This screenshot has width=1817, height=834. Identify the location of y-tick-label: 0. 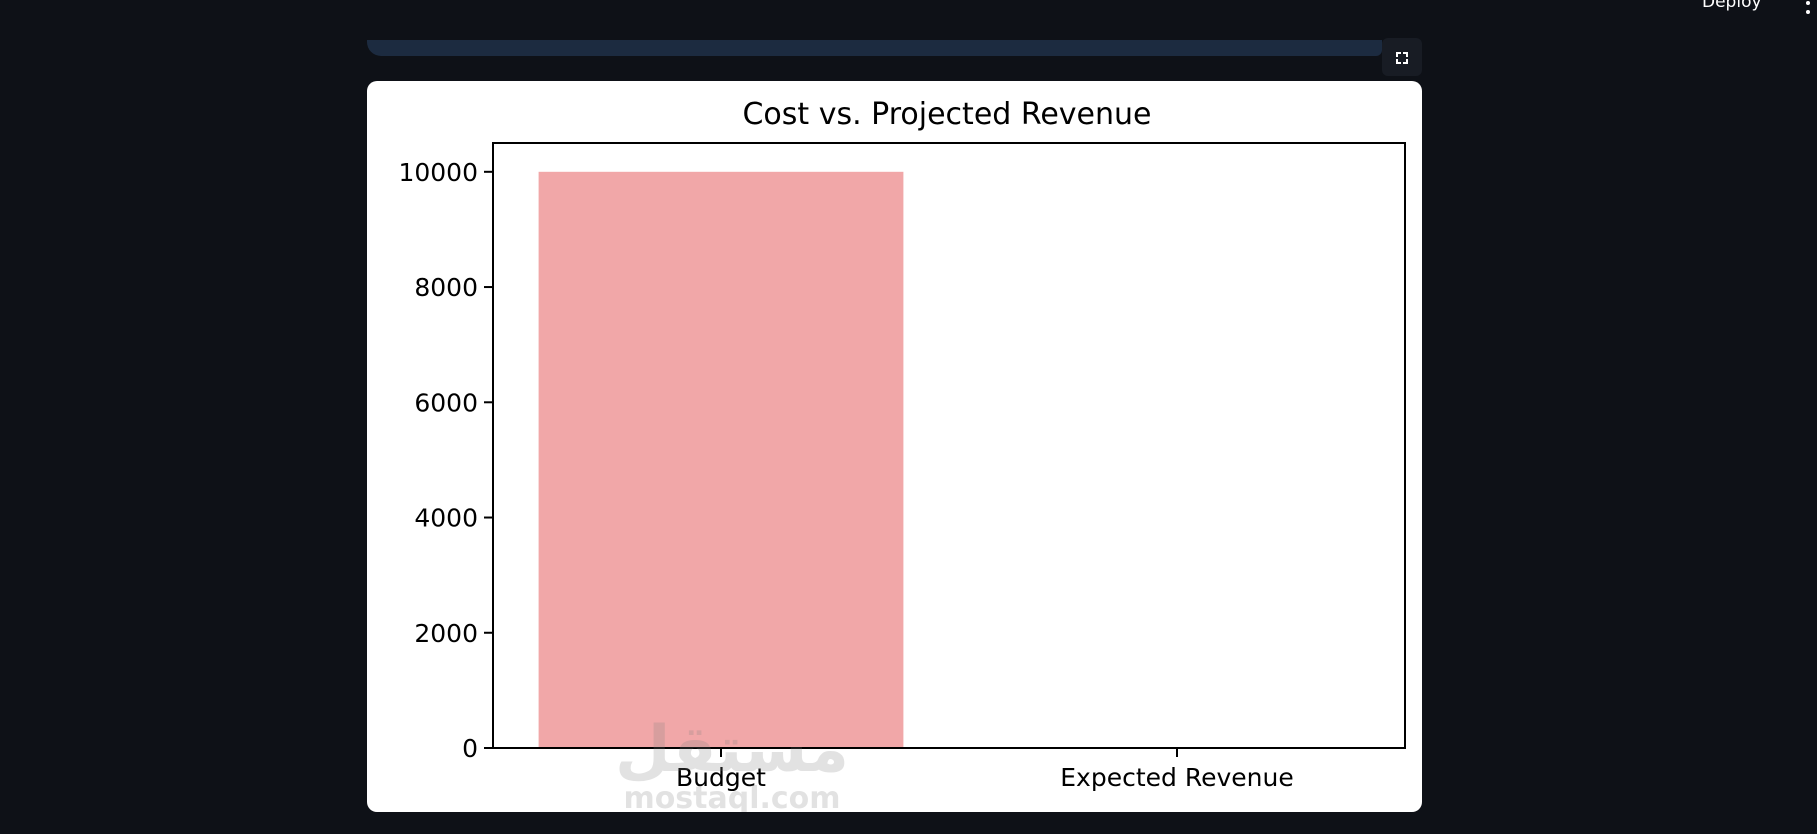
(470, 748).